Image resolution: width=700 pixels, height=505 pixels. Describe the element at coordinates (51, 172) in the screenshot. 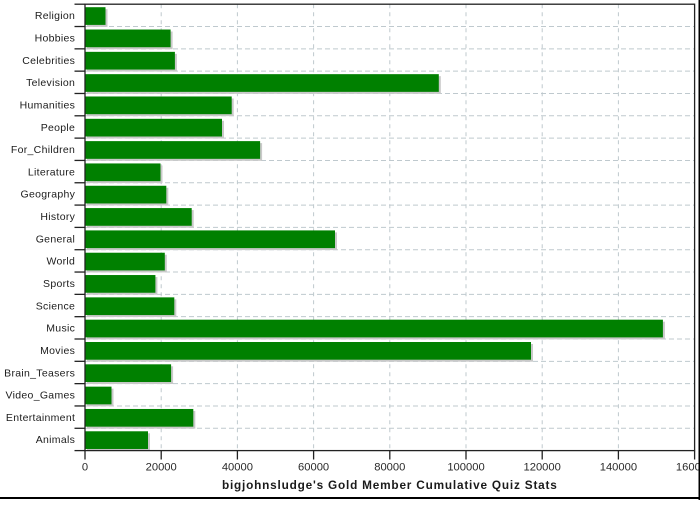

I see `svg-text: Literature` at that location.